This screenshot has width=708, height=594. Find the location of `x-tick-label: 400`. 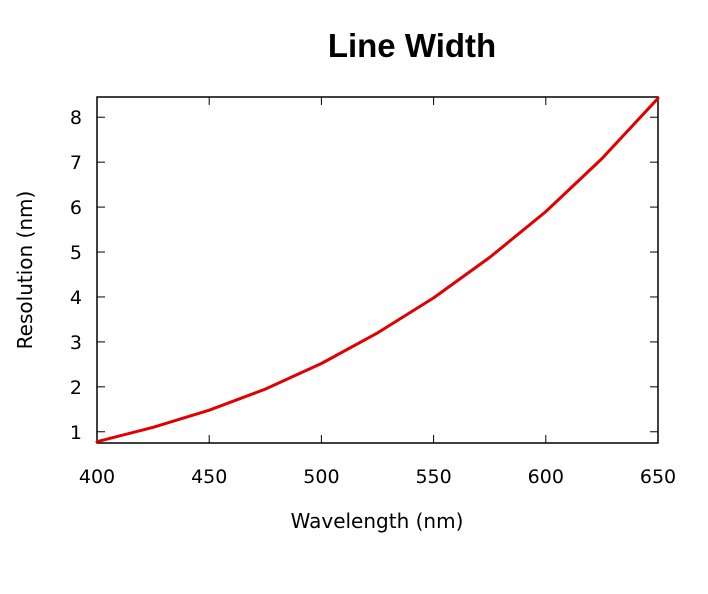

x-tick-label: 400 is located at coordinates (97, 477).